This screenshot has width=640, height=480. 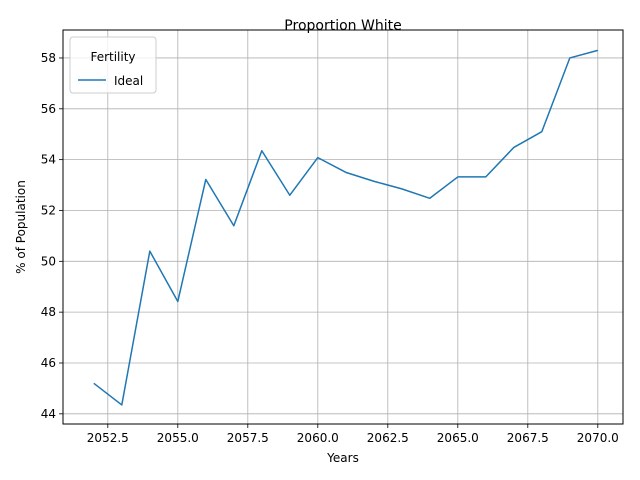 I want to click on x-axis-label: Years, so click(x=342, y=458).